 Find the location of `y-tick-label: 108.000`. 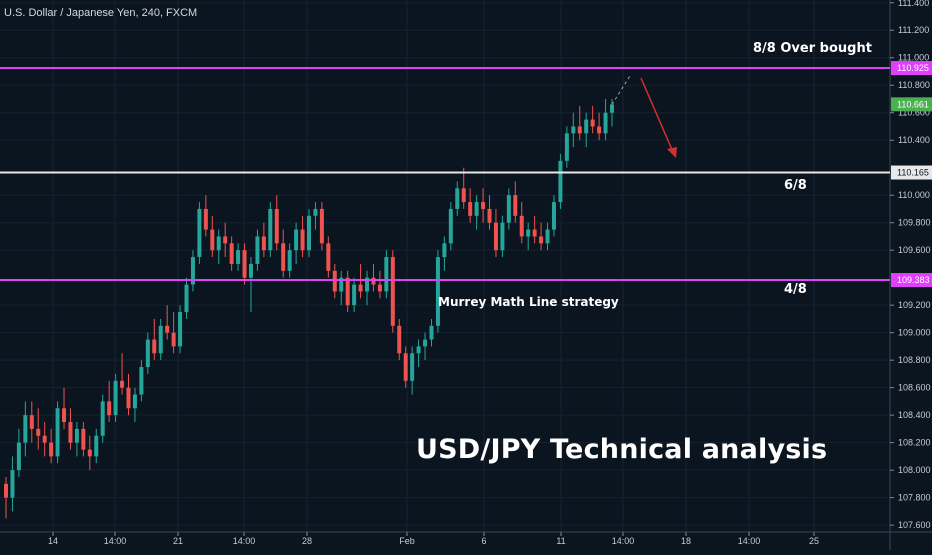

y-tick-label: 108.000 is located at coordinates (914, 470).